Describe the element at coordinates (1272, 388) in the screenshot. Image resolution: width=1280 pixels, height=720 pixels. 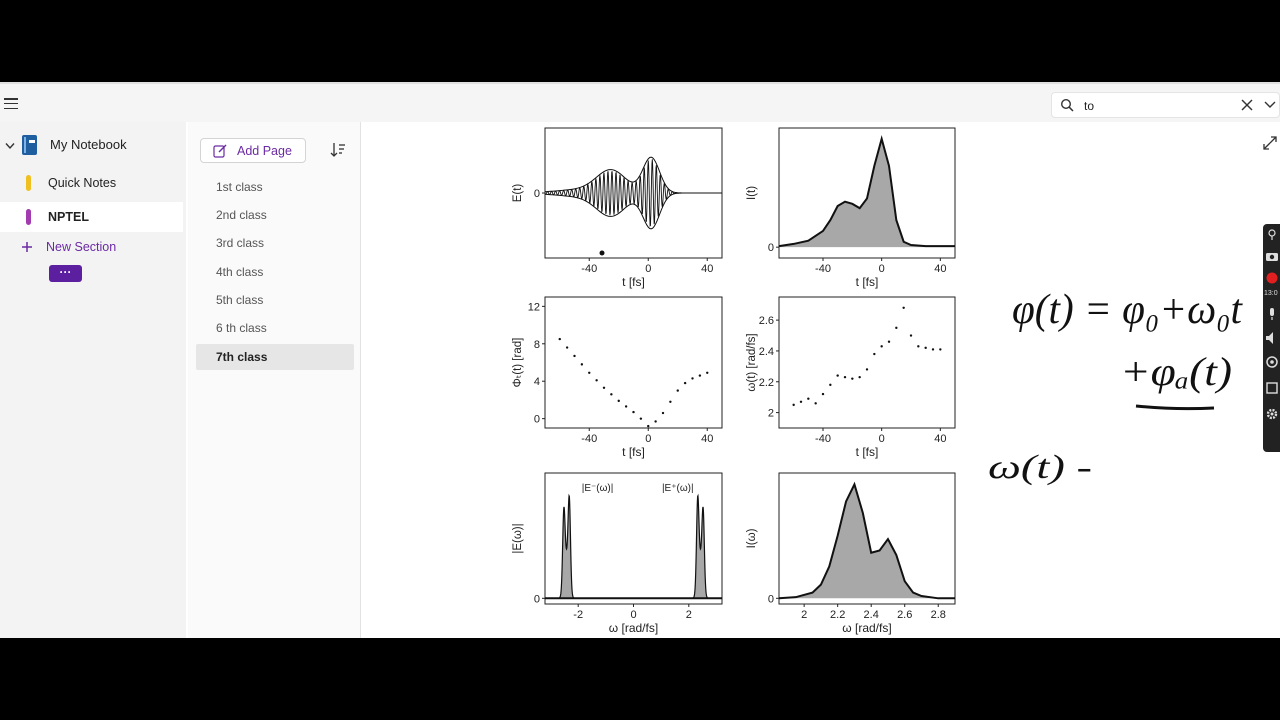
I see `window-icon` at that location.